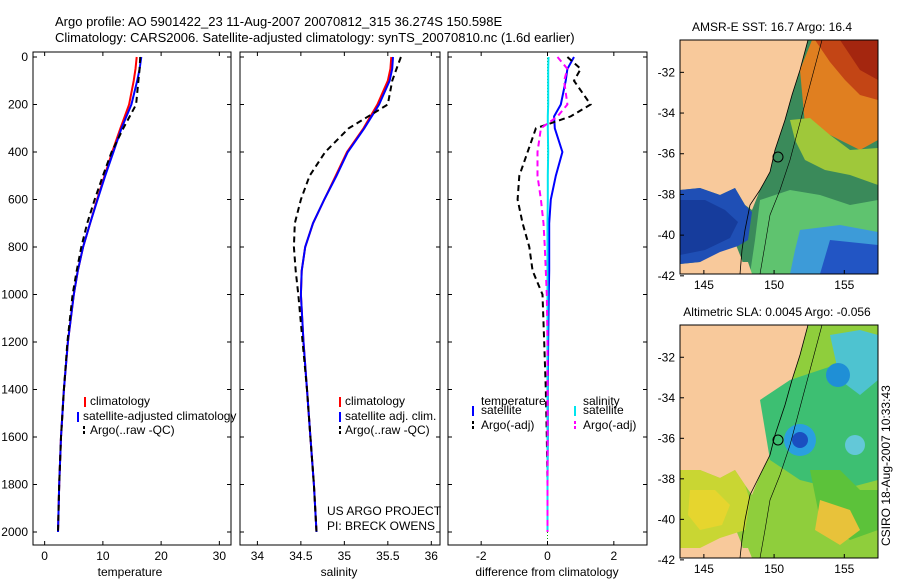 Image resolution: width=900 pixels, height=580 pixels. I want to click on x-tick-label: 10, so click(103, 556).